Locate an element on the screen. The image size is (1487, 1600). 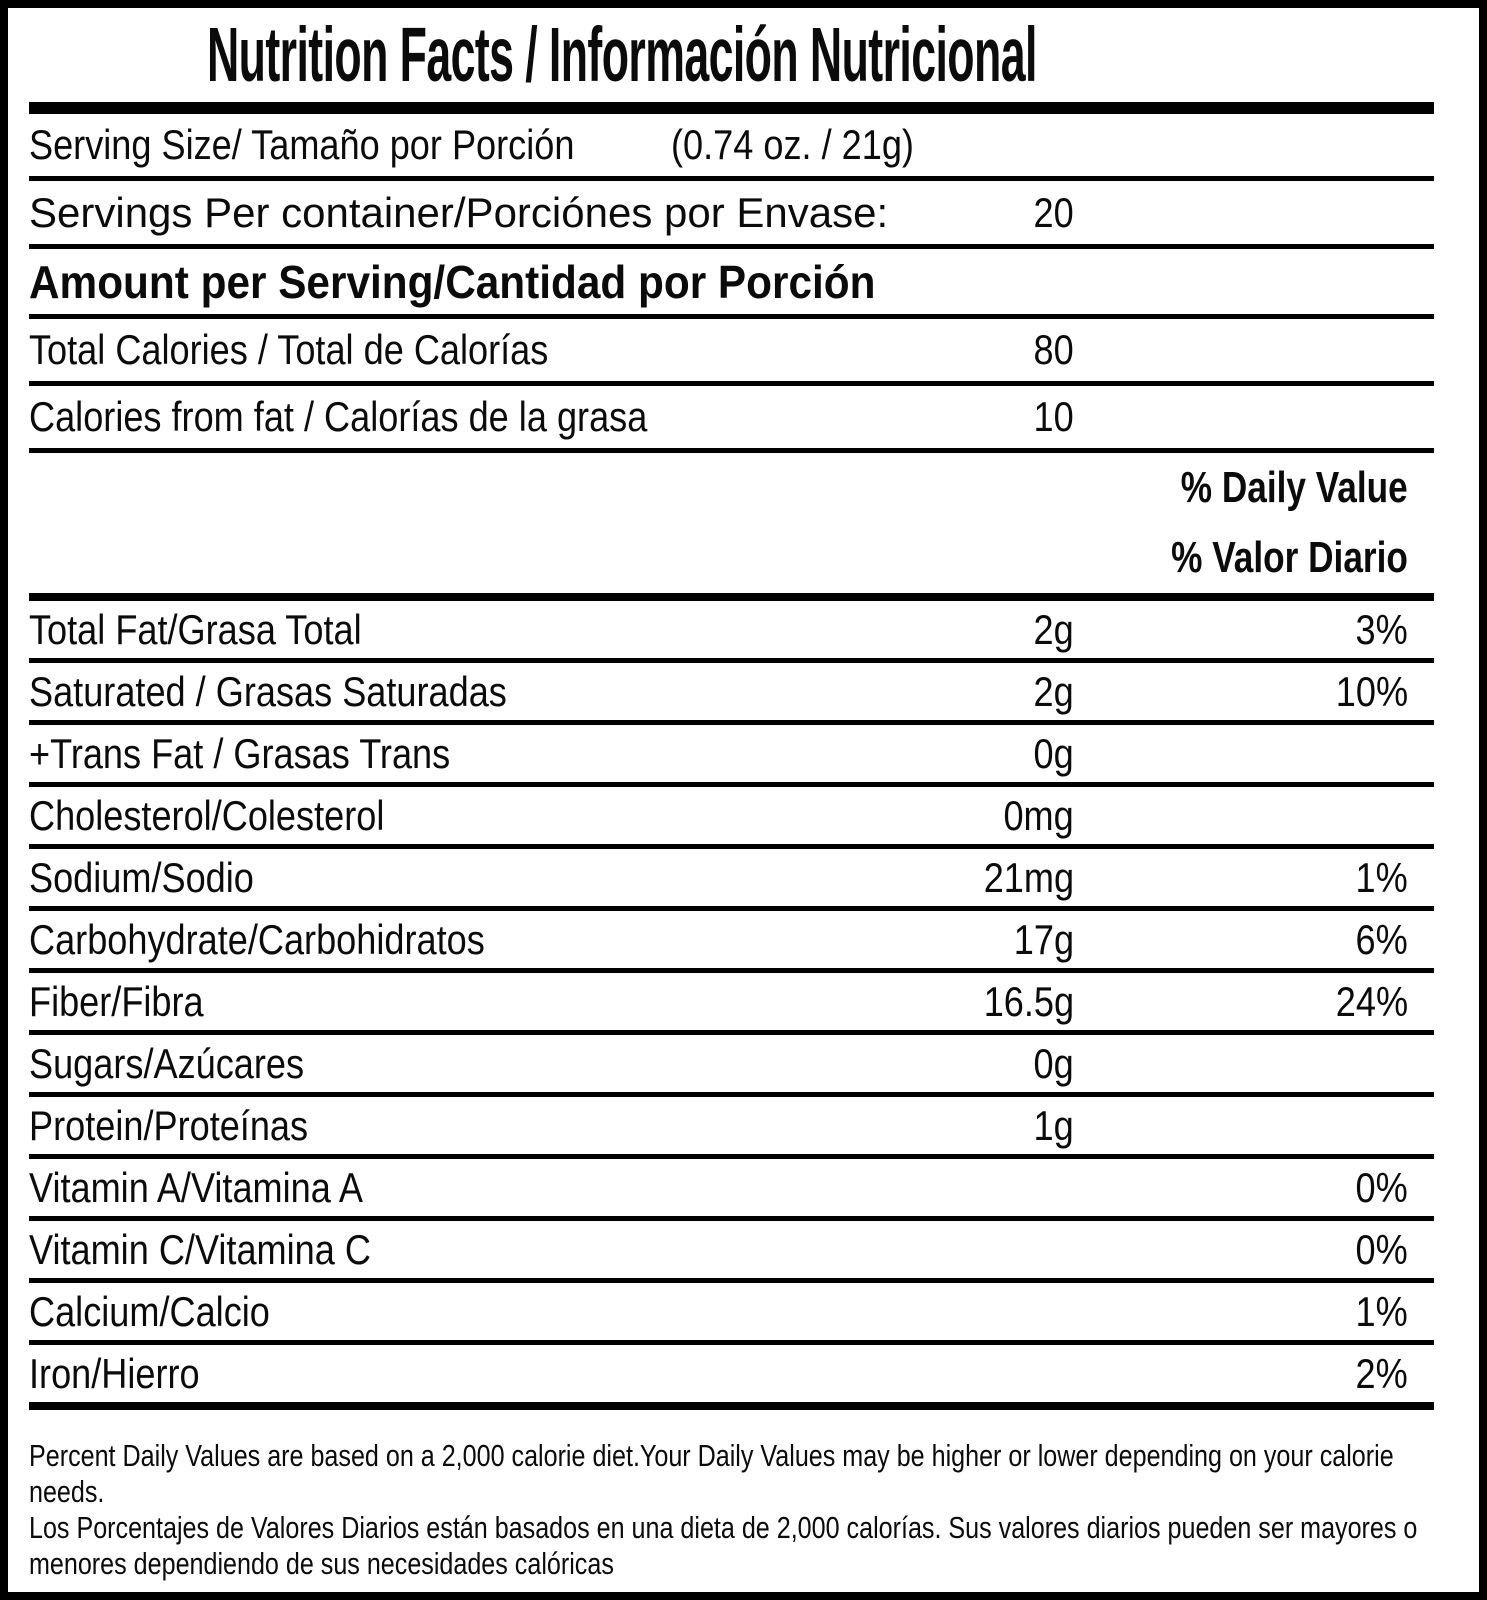
nutrient-dv: 3% is located at coordinates (1381, 629).